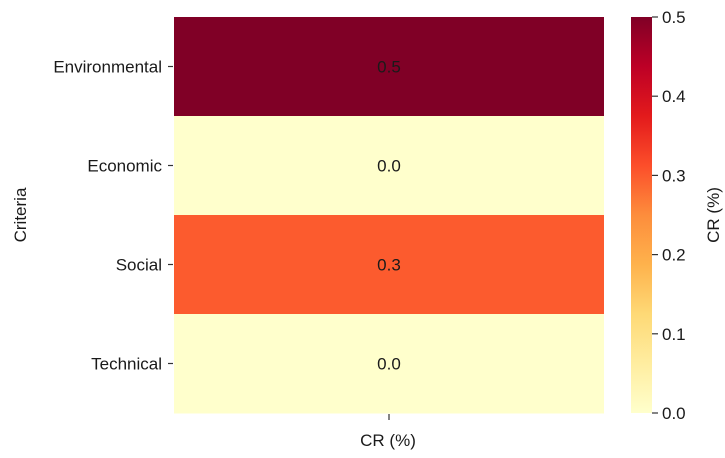 The height and width of the screenshot is (458, 725). I want to click on colorbar-tick-label: 0.5, so click(674, 17).